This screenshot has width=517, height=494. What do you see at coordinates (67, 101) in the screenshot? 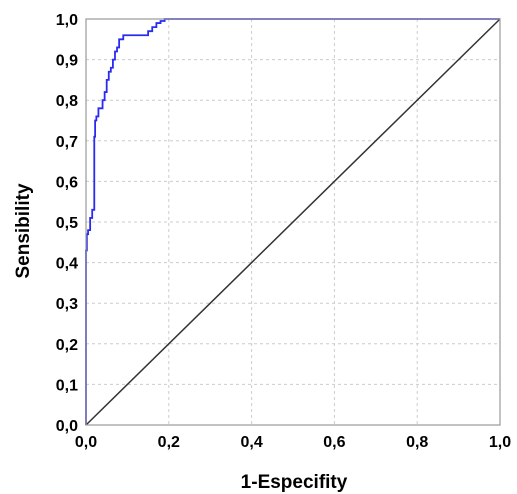
I see `y-tick-label: 0,8` at bounding box center [67, 101].